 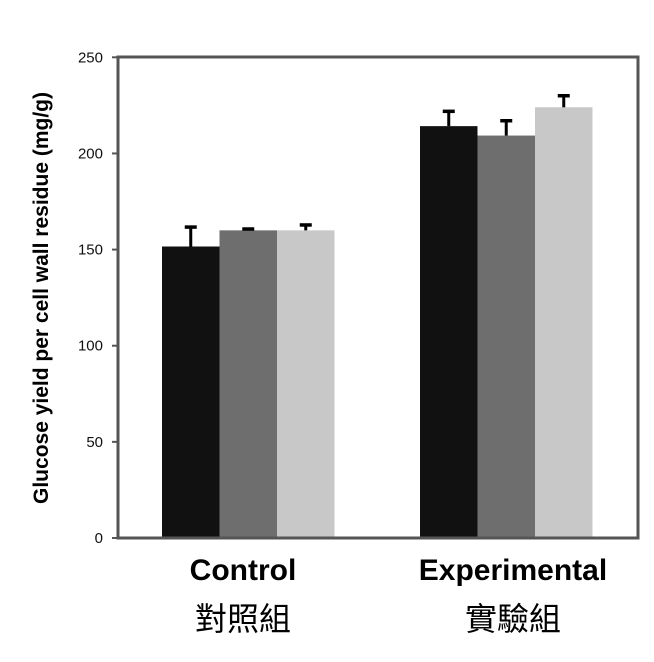 What do you see at coordinates (94, 442) in the screenshot?
I see `y-tick-label: 50` at bounding box center [94, 442].